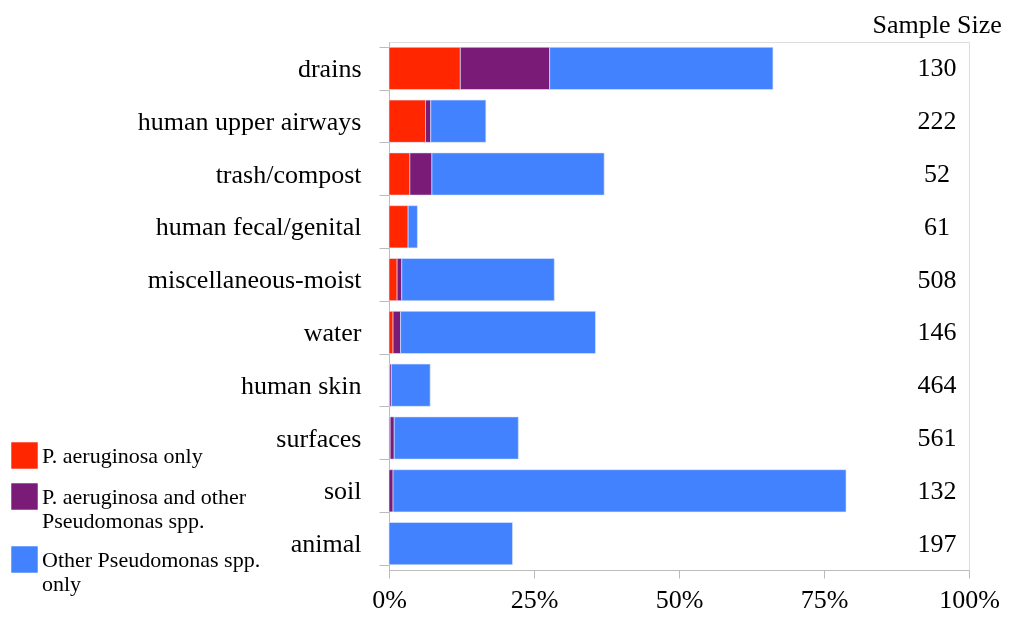 Image resolution: width=1013 pixels, height=641 pixels. What do you see at coordinates (937, 24) in the screenshot?
I see `text: Sample Size` at bounding box center [937, 24].